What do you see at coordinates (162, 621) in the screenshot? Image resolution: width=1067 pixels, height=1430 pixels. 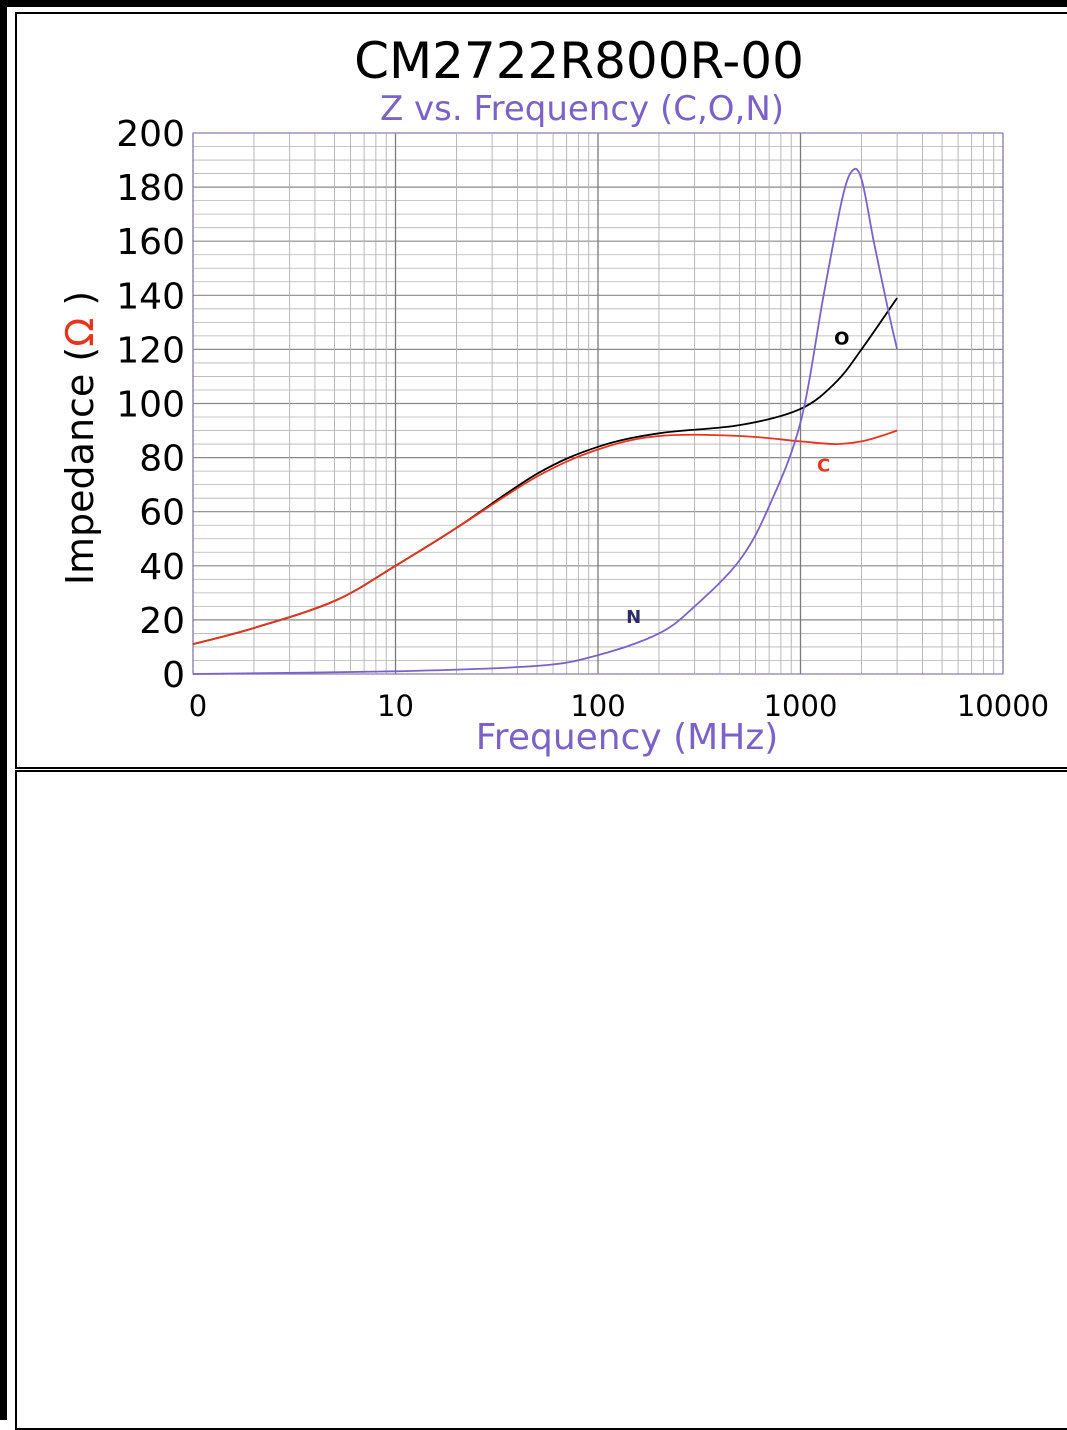 I see `y-tick-label: 20` at bounding box center [162, 621].